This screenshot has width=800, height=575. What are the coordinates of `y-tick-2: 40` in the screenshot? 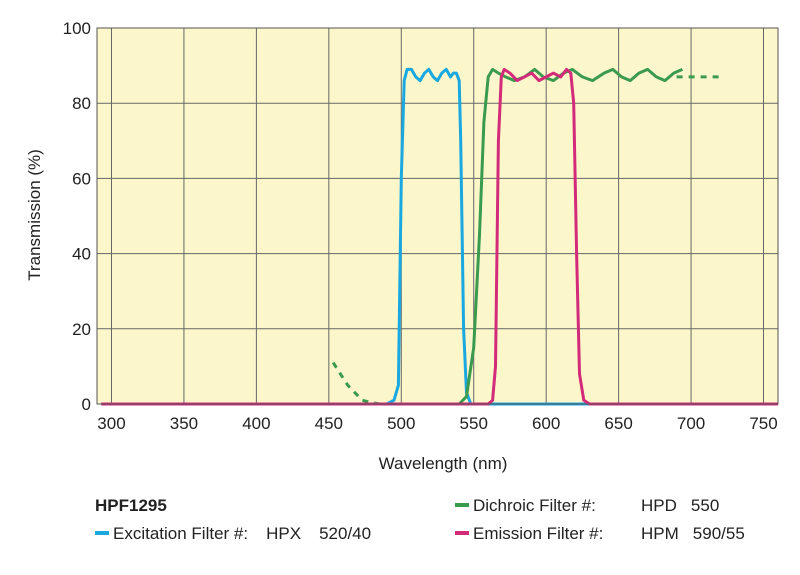 It's located at (81, 254).